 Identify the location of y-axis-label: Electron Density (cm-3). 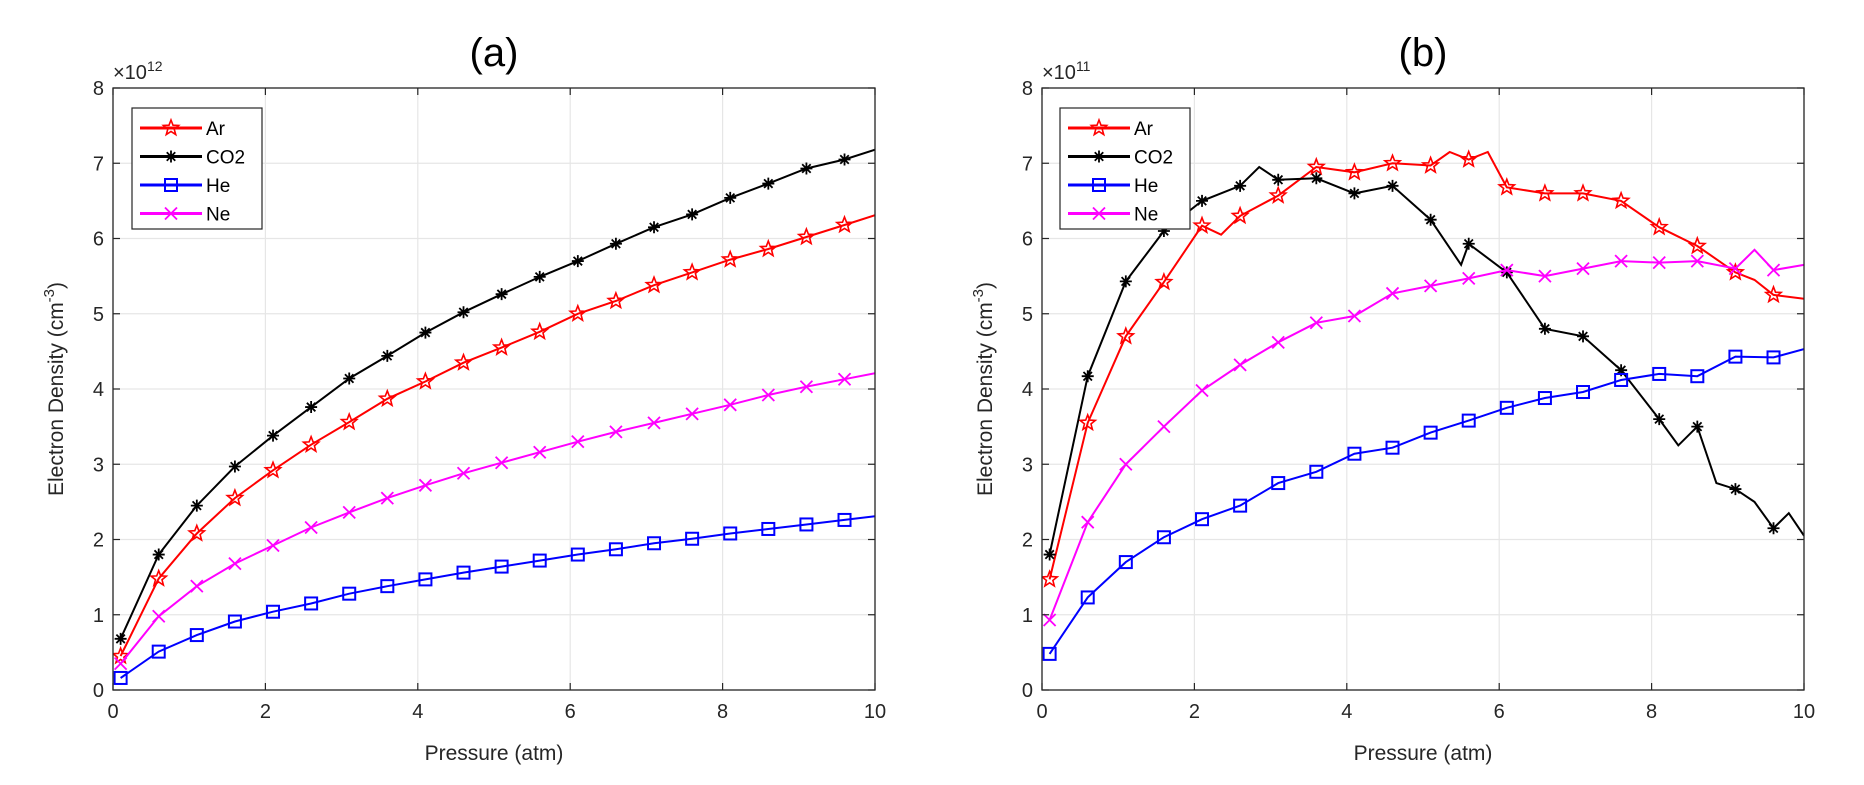
(54, 389).